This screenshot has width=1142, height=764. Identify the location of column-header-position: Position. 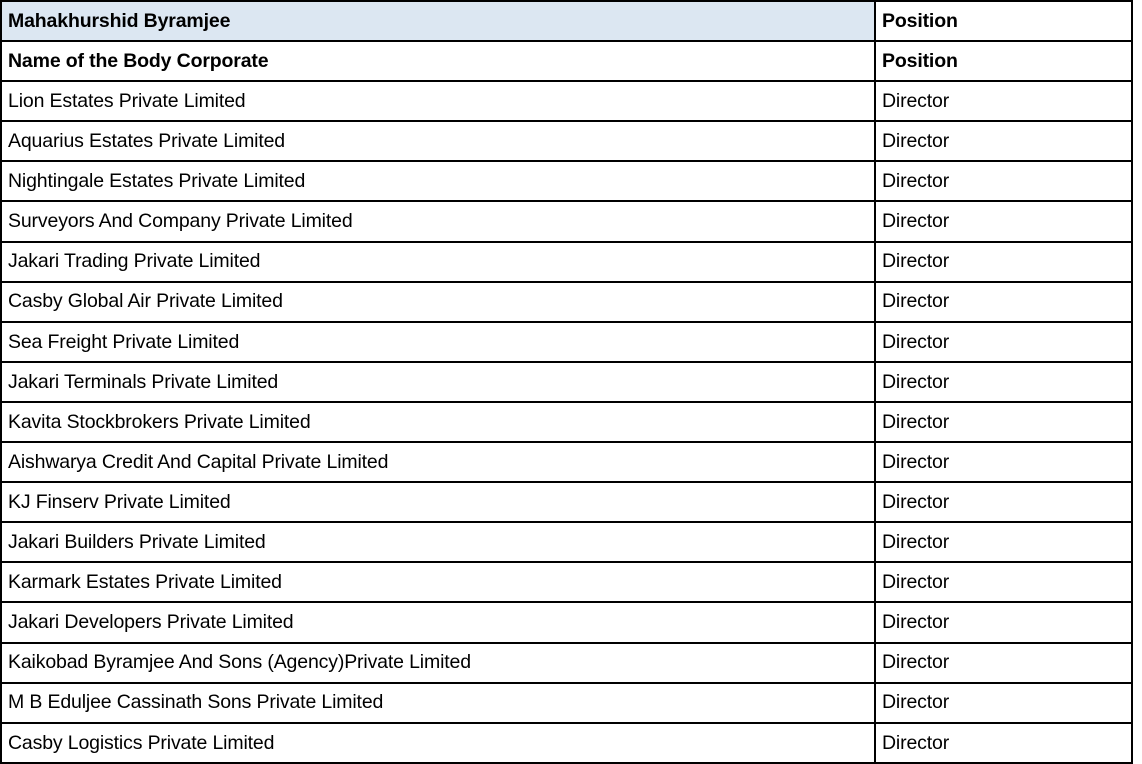
(1003, 61).